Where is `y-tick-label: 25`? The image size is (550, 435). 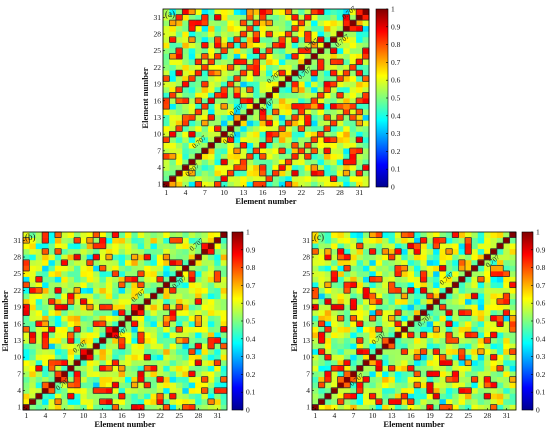 y-tick-label: 25 is located at coordinates (158, 50).